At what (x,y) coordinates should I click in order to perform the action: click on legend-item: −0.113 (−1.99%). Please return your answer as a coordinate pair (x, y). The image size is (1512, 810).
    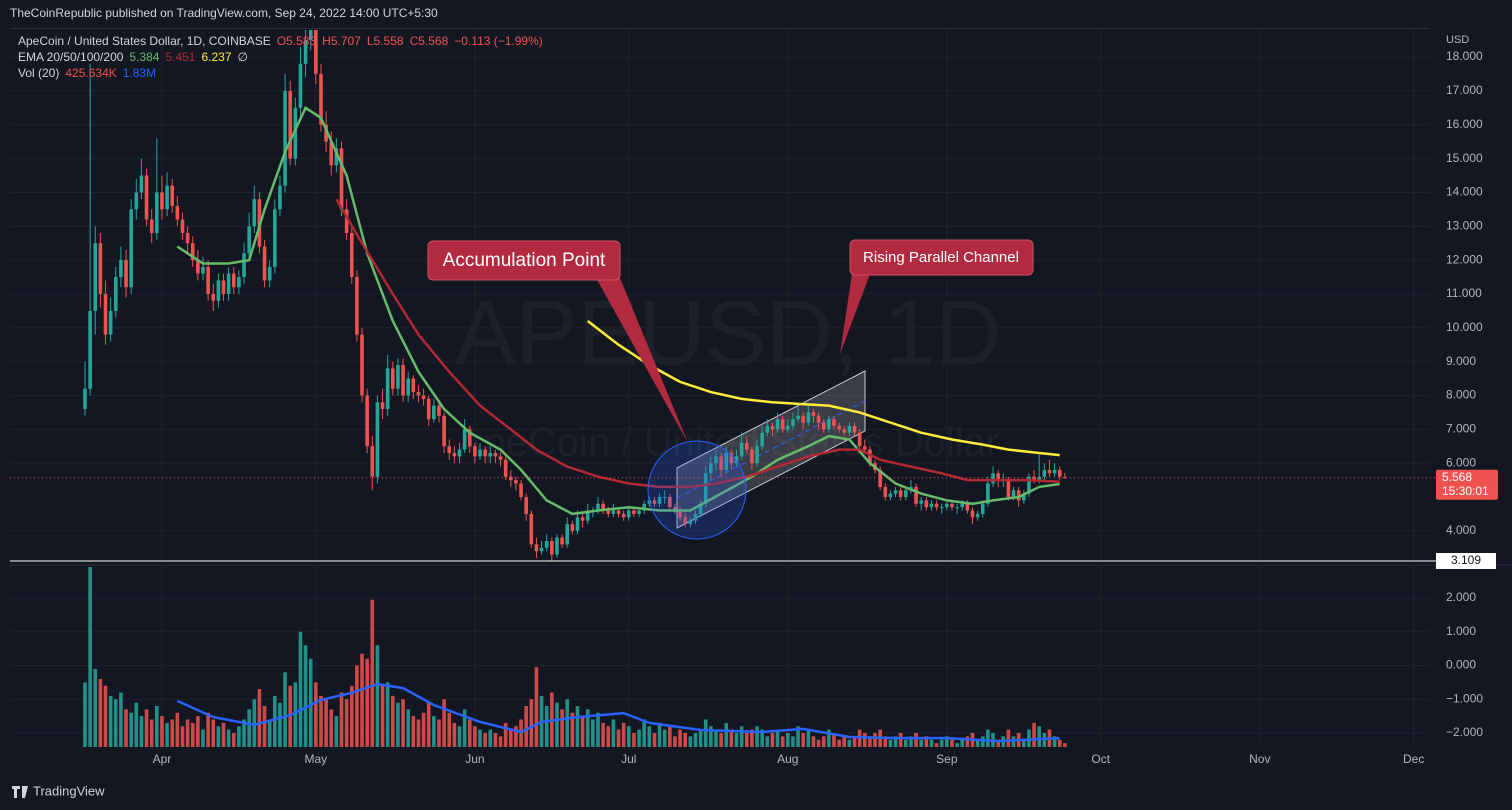
    Looking at the image, I should click on (498, 41).